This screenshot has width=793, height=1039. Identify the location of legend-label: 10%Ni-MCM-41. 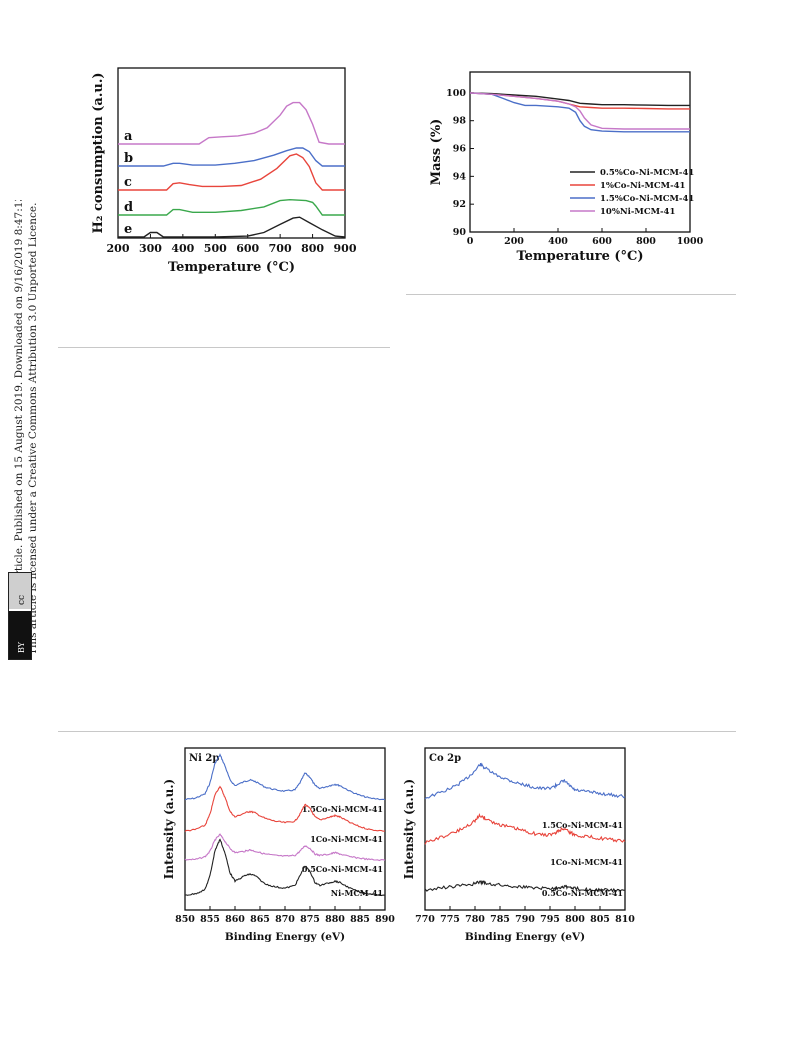
(637, 212).